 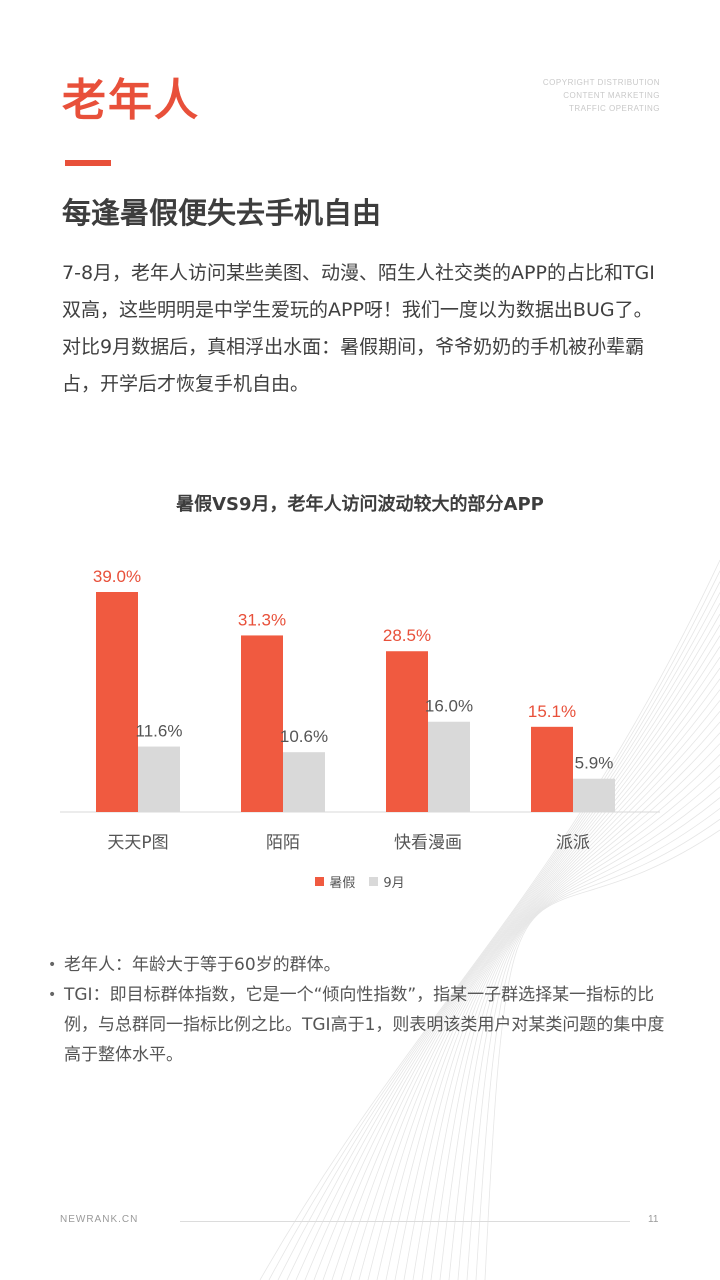 I want to click on accent-divider, so click(x=88, y=163).